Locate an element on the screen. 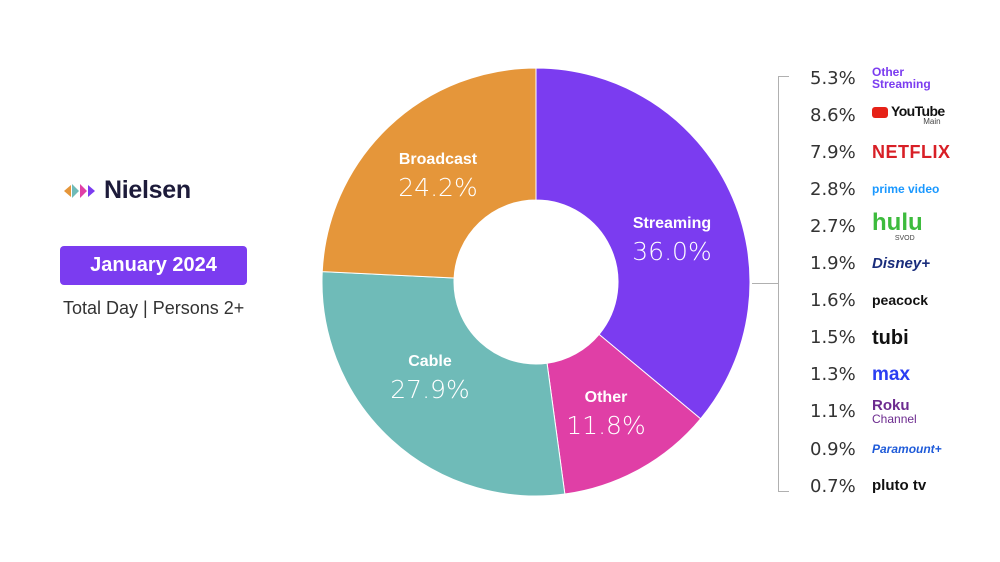 The height and width of the screenshot is (562, 1000). breakdown-value: 1.5% is located at coordinates (833, 338).